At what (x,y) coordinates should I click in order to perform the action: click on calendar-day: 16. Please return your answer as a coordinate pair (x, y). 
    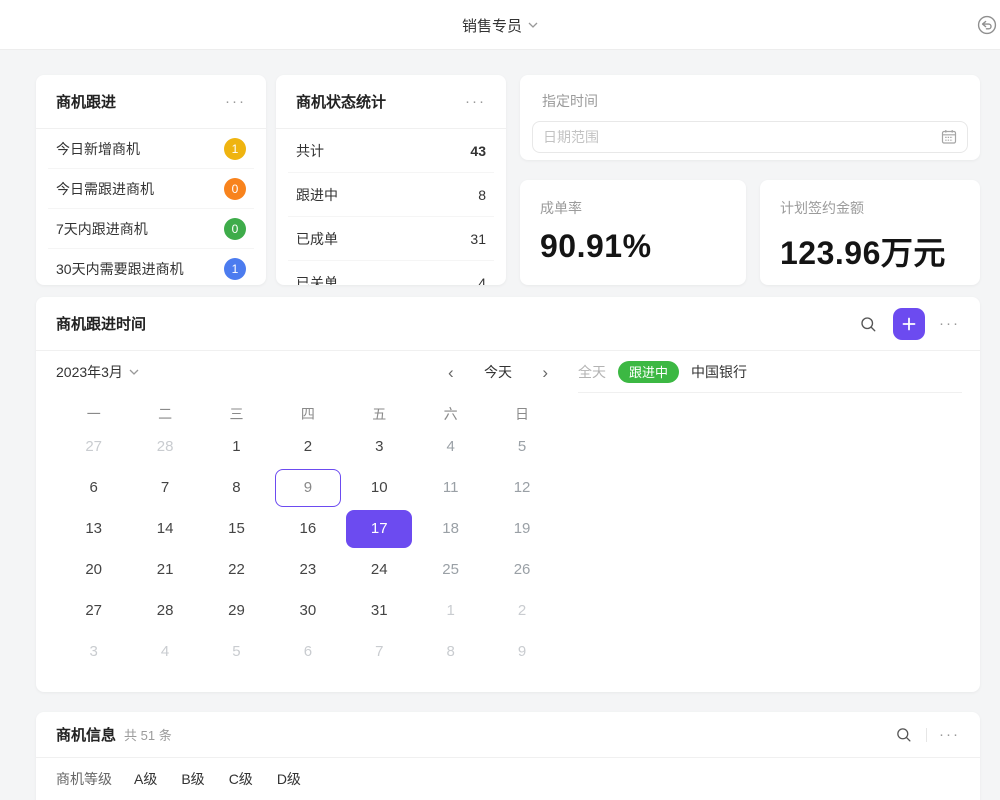
    Looking at the image, I should click on (308, 528).